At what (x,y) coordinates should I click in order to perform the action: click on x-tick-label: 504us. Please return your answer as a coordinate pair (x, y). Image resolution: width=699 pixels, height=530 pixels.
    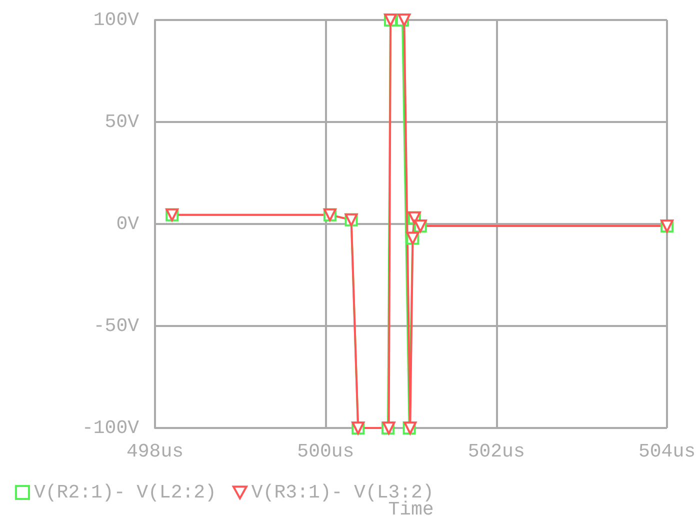
    Looking at the image, I should click on (667, 451).